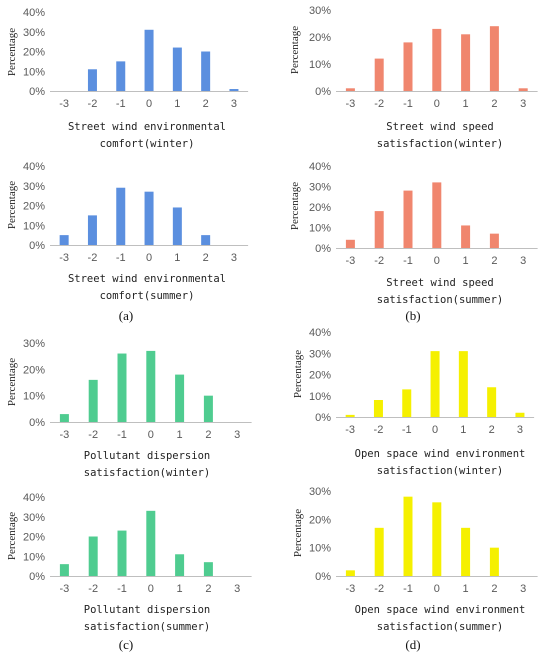 The image size is (550, 659). Describe the element at coordinates (439, 283) in the screenshot. I see `x-axis-label-line-1: Street wind speed` at that location.